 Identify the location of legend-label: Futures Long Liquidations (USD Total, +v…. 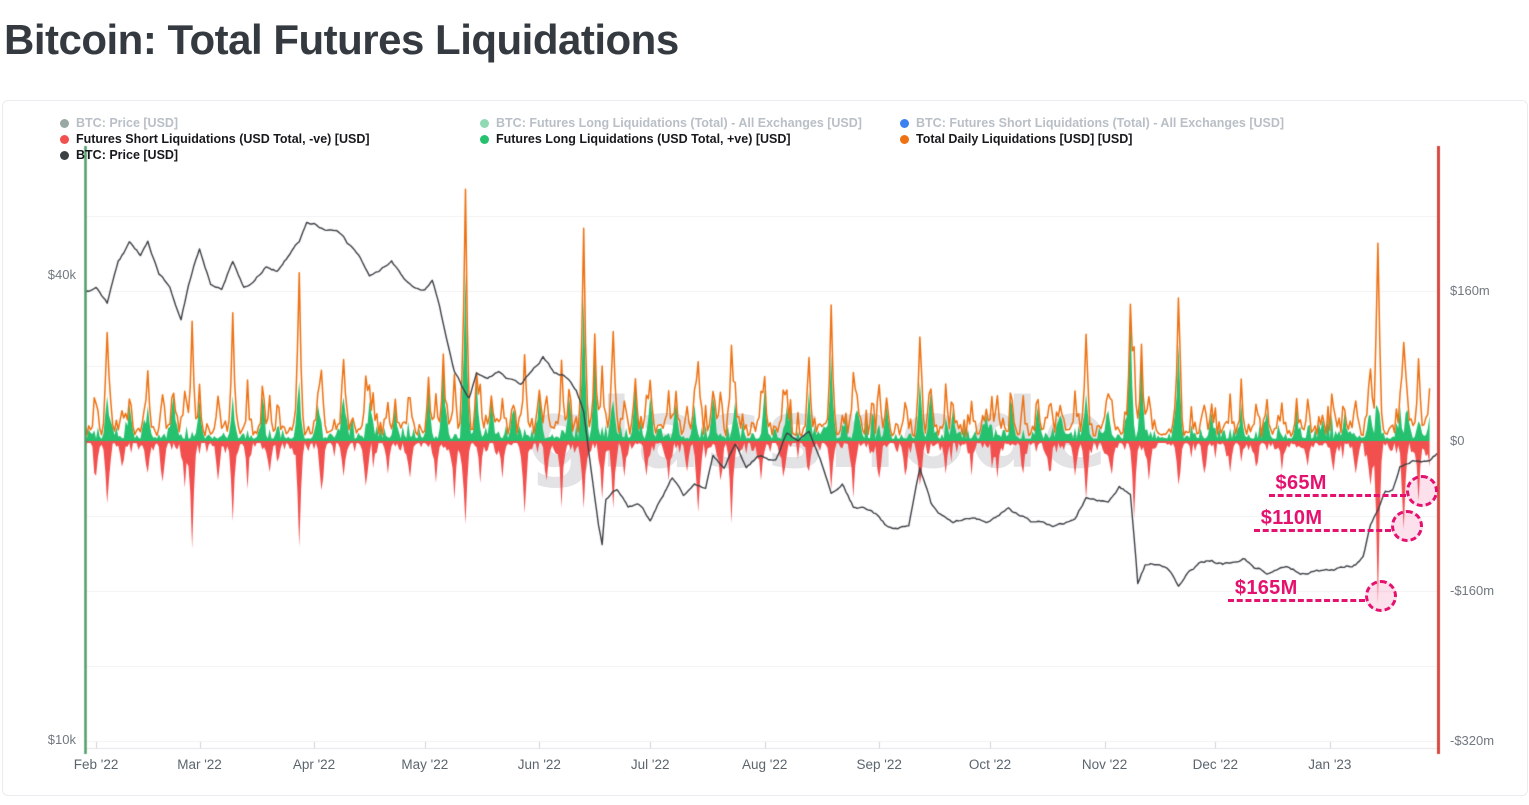
(643, 139).